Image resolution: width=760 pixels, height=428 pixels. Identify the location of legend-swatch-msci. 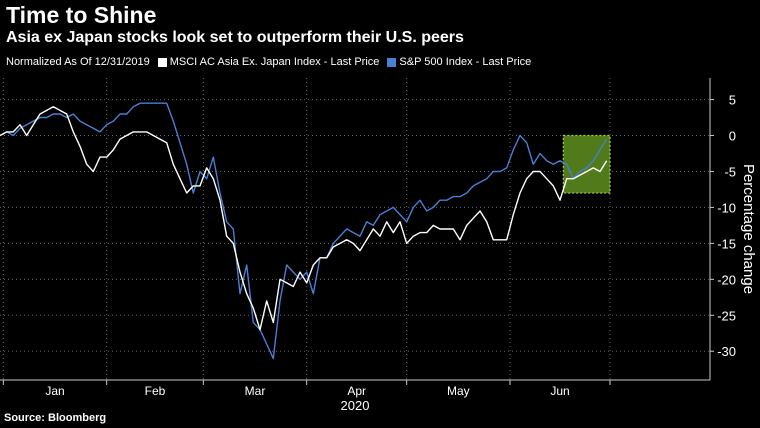
(162, 62).